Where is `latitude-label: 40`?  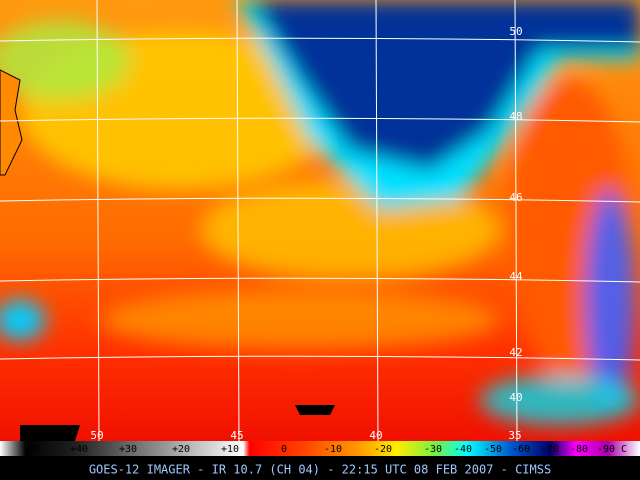 latitude-label: 40 is located at coordinates (515, 397).